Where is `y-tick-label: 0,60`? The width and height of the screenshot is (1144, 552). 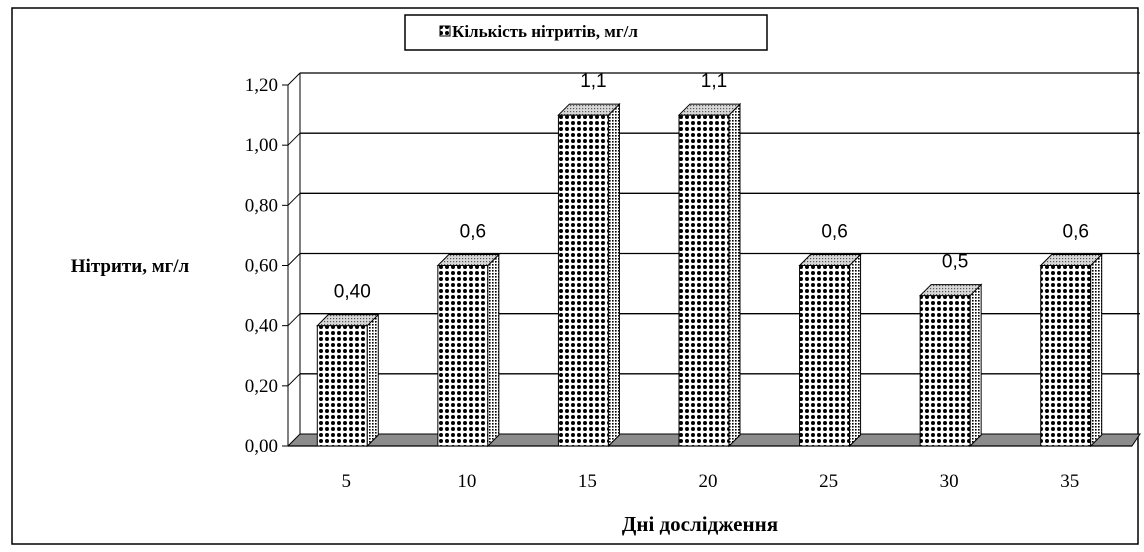 y-tick-label: 0,60 is located at coordinates (261, 266).